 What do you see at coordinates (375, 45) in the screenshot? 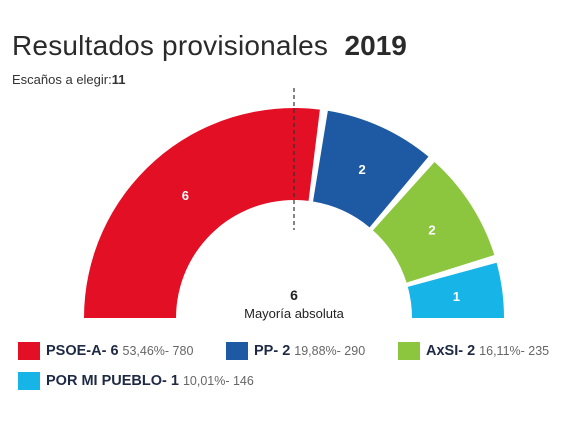
I see `title-year: 2019` at bounding box center [375, 45].